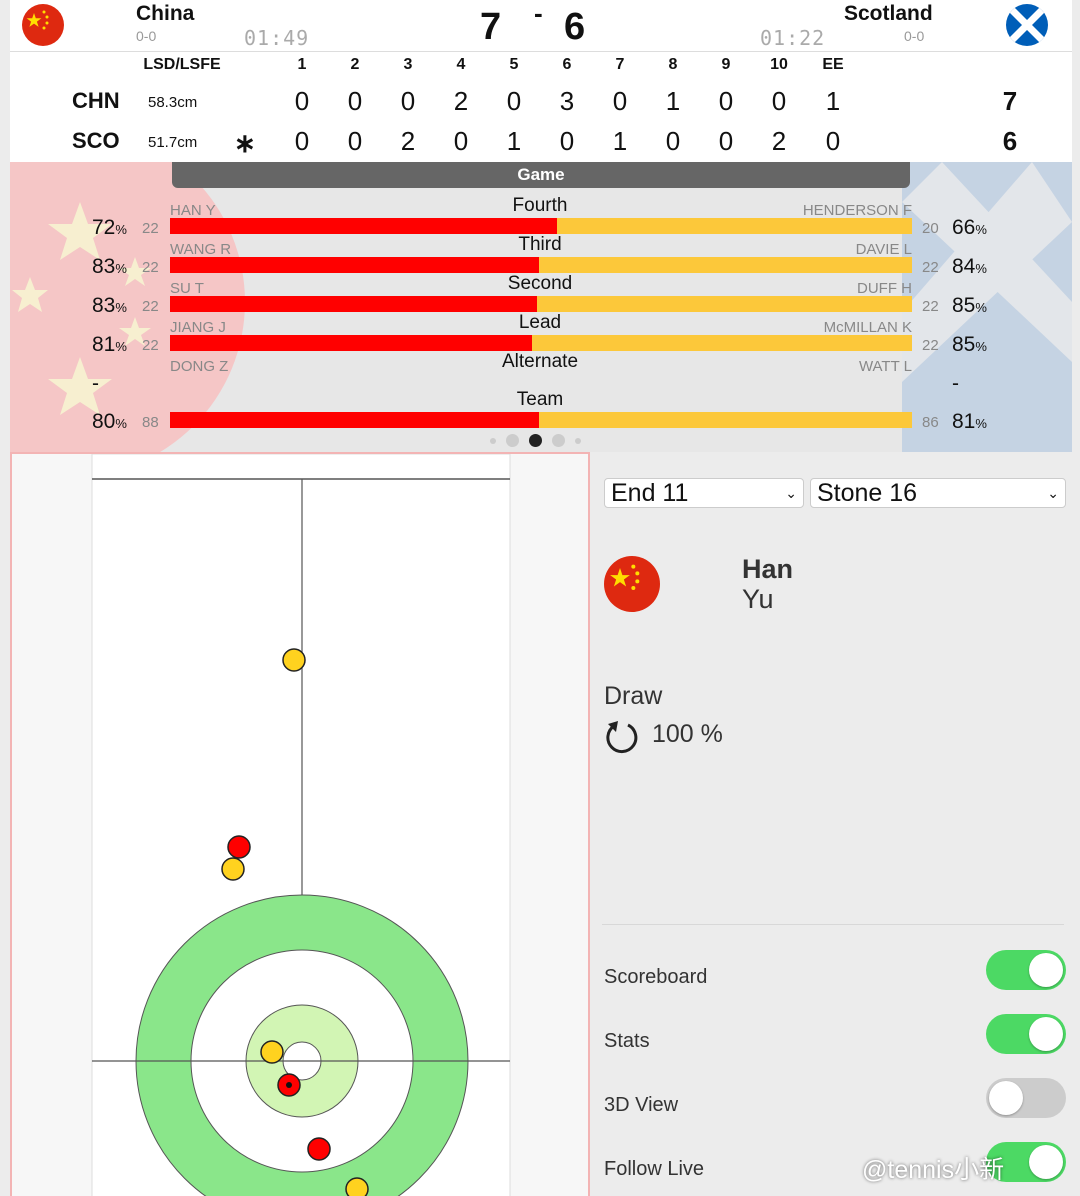  What do you see at coordinates (884, 288) in the screenshot?
I see `right-player-name: DUFF H` at bounding box center [884, 288].